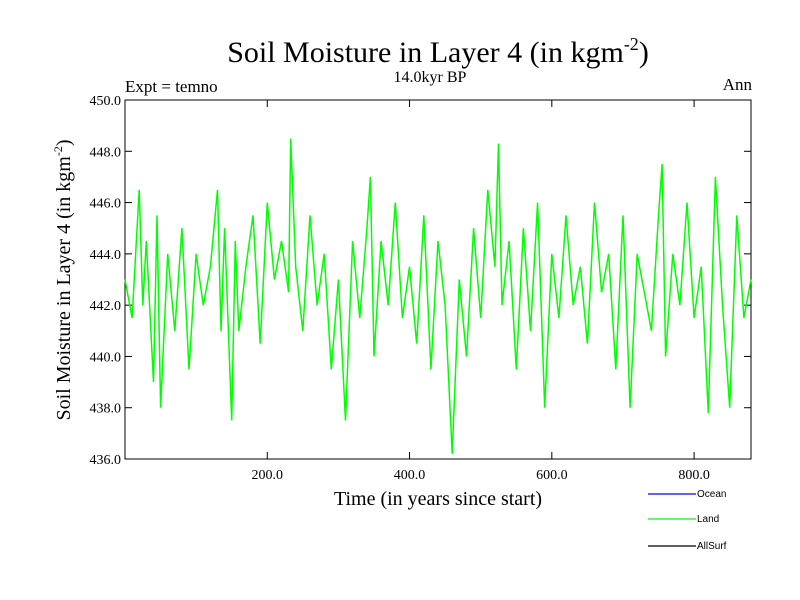  What do you see at coordinates (430, 77) in the screenshot?
I see `chart-subtitle: 14.0kyr BP` at bounding box center [430, 77].